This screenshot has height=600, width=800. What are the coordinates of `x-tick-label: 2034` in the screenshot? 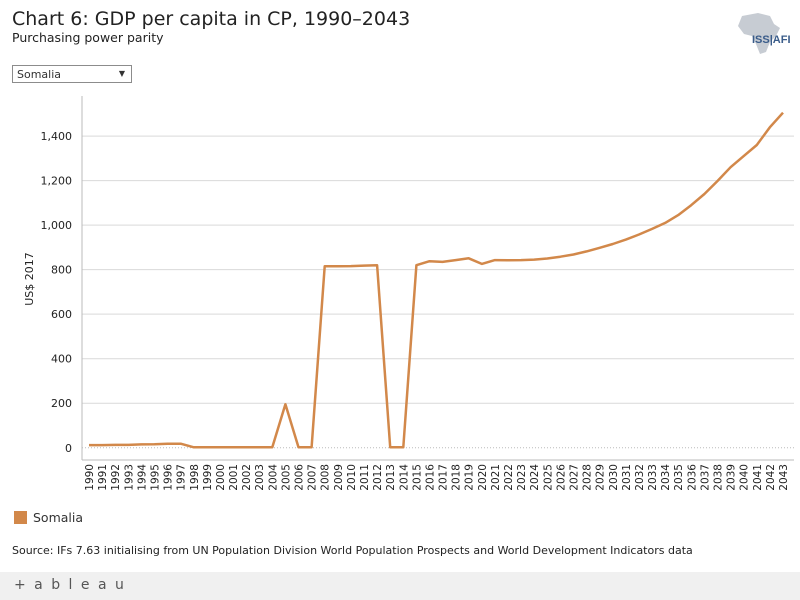 It's located at (666, 477).